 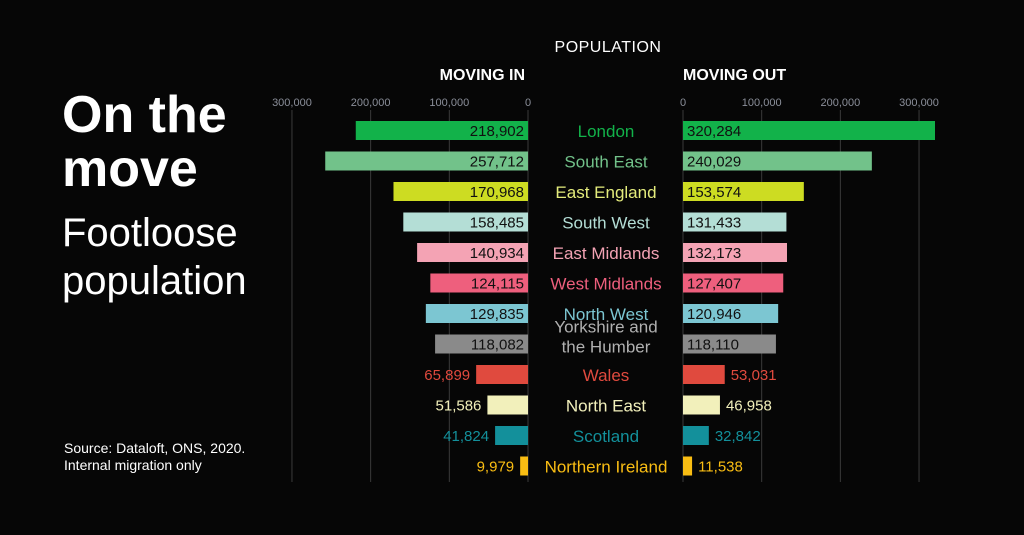 What do you see at coordinates (497, 314) in the screenshot?
I see `value-label-moving-in: 129,835` at bounding box center [497, 314].